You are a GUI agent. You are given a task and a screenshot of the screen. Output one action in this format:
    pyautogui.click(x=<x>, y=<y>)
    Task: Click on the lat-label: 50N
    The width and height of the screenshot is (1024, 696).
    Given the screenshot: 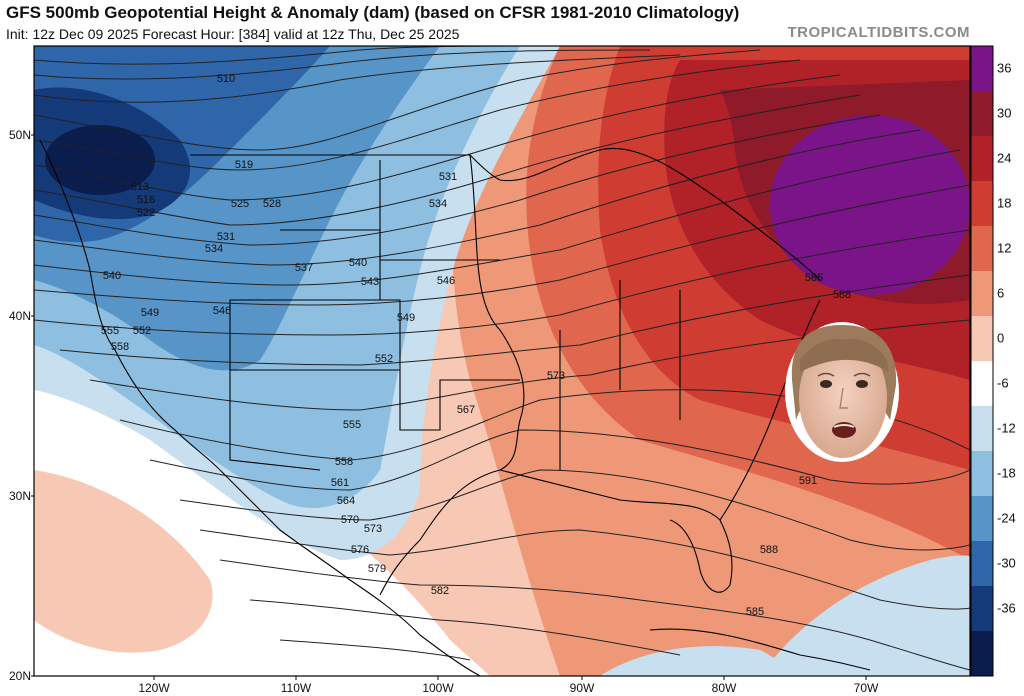 What is the action you would take?
    pyautogui.click(x=20, y=135)
    